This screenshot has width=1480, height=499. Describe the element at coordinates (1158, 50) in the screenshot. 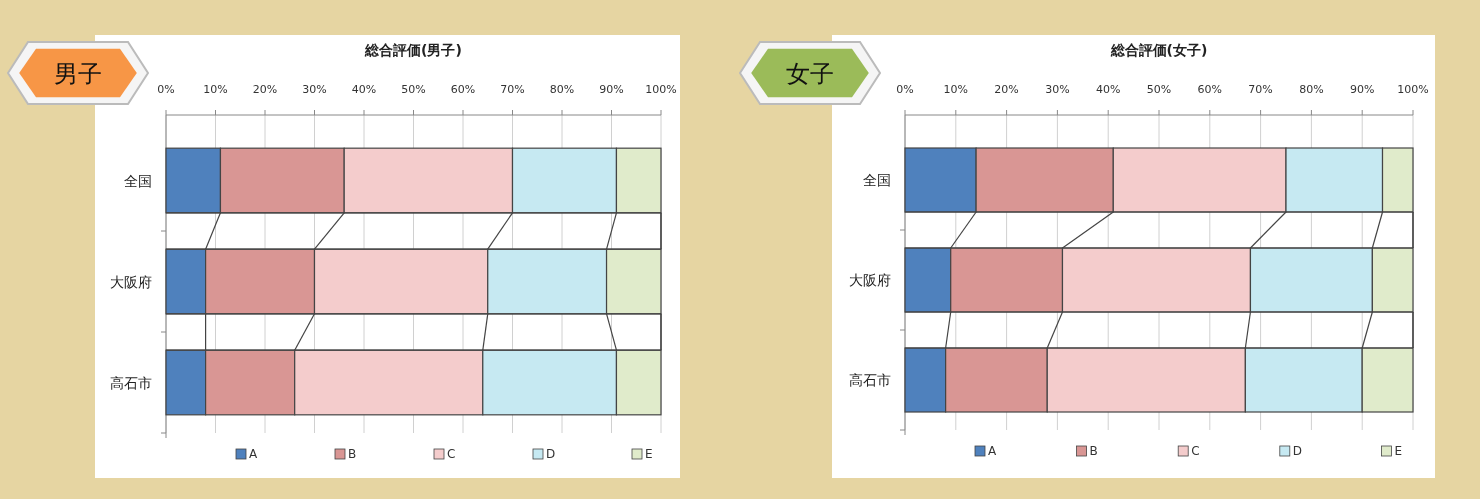

I see `chart-title: 総合評価(女子)` at that location.